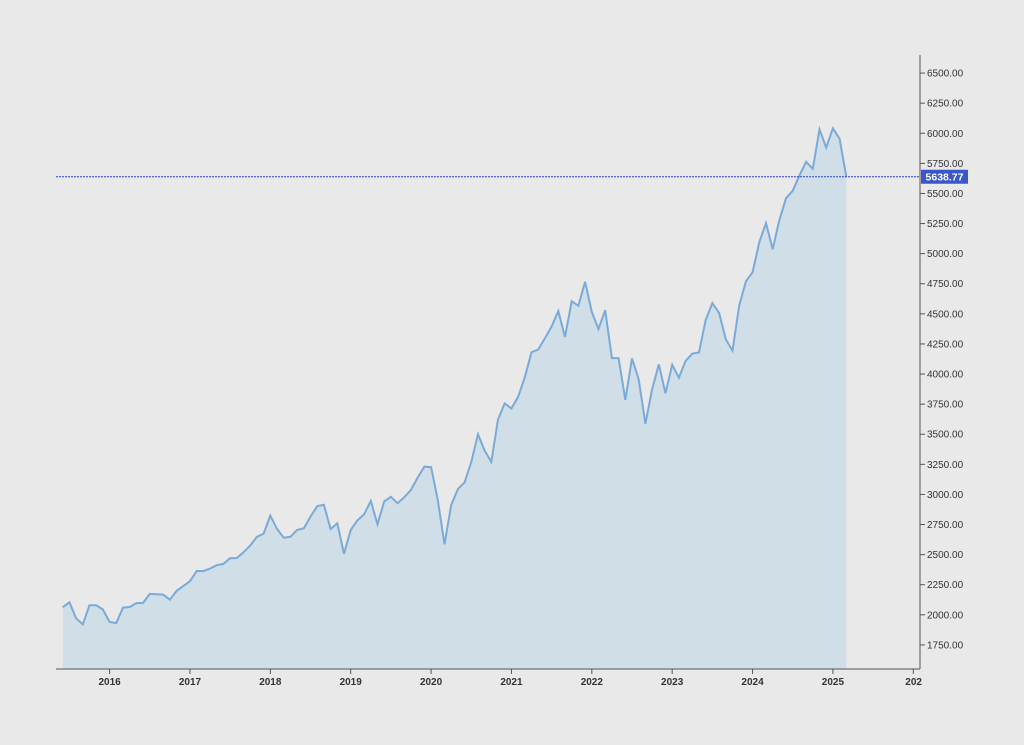 Image resolution: width=1024 pixels, height=745 pixels. What do you see at coordinates (913, 682) in the screenshot?
I see `x-tick-label: 202` at bounding box center [913, 682].